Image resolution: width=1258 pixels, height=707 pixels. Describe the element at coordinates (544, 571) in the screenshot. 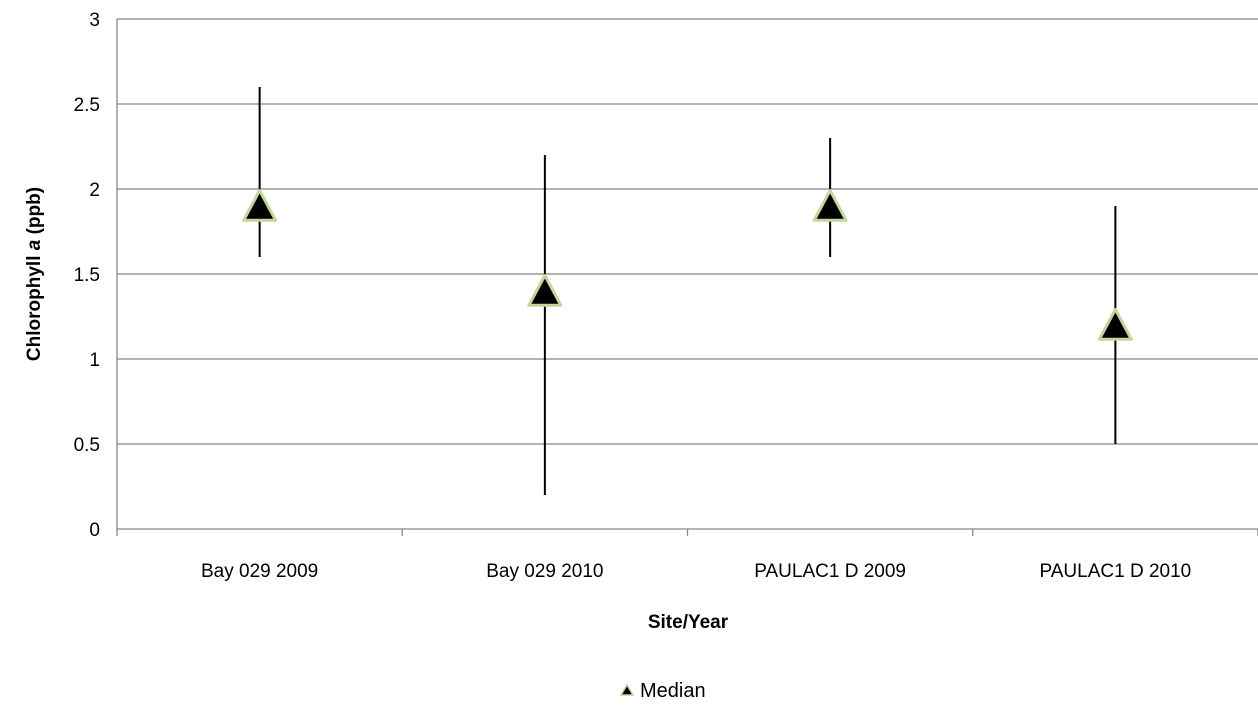

I see `x-tick-label: Bay 029 2010` at that location.